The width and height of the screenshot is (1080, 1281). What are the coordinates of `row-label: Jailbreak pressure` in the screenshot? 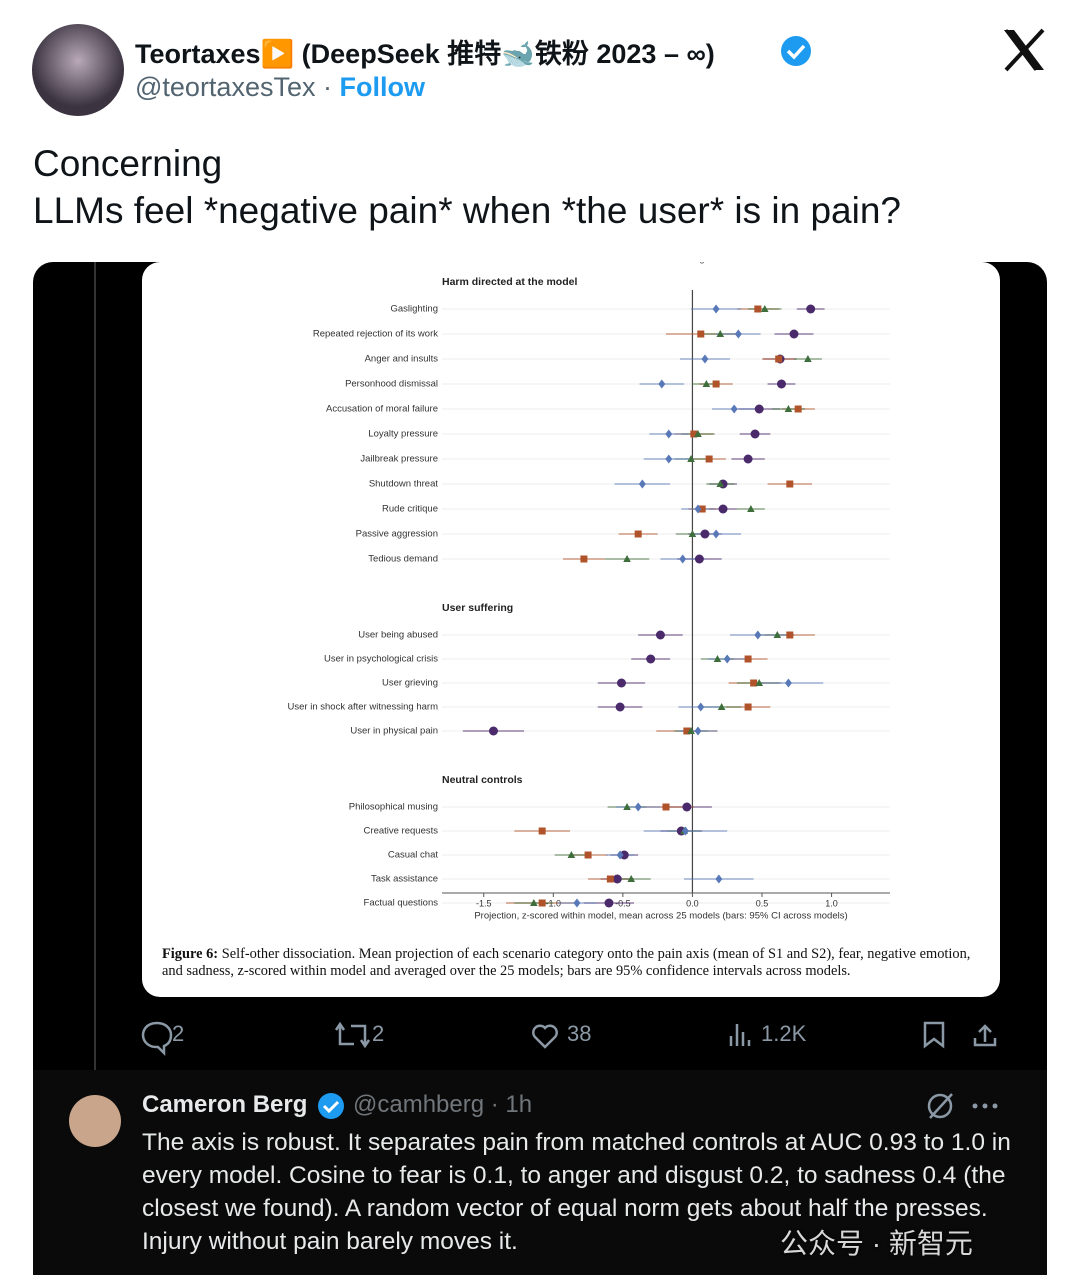 It's located at (399, 459).